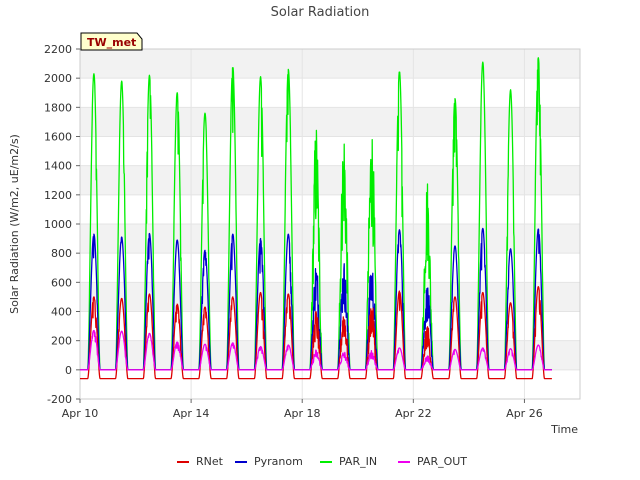  Describe the element at coordinates (61, 312) in the screenshot. I see `y-tick-label: 400` at that location.